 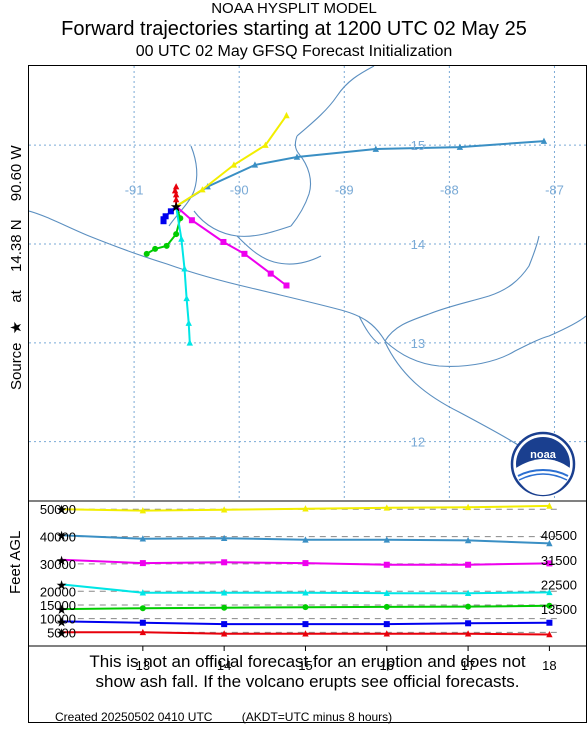 I want to click on map-track-yellow, so click(x=232, y=159).